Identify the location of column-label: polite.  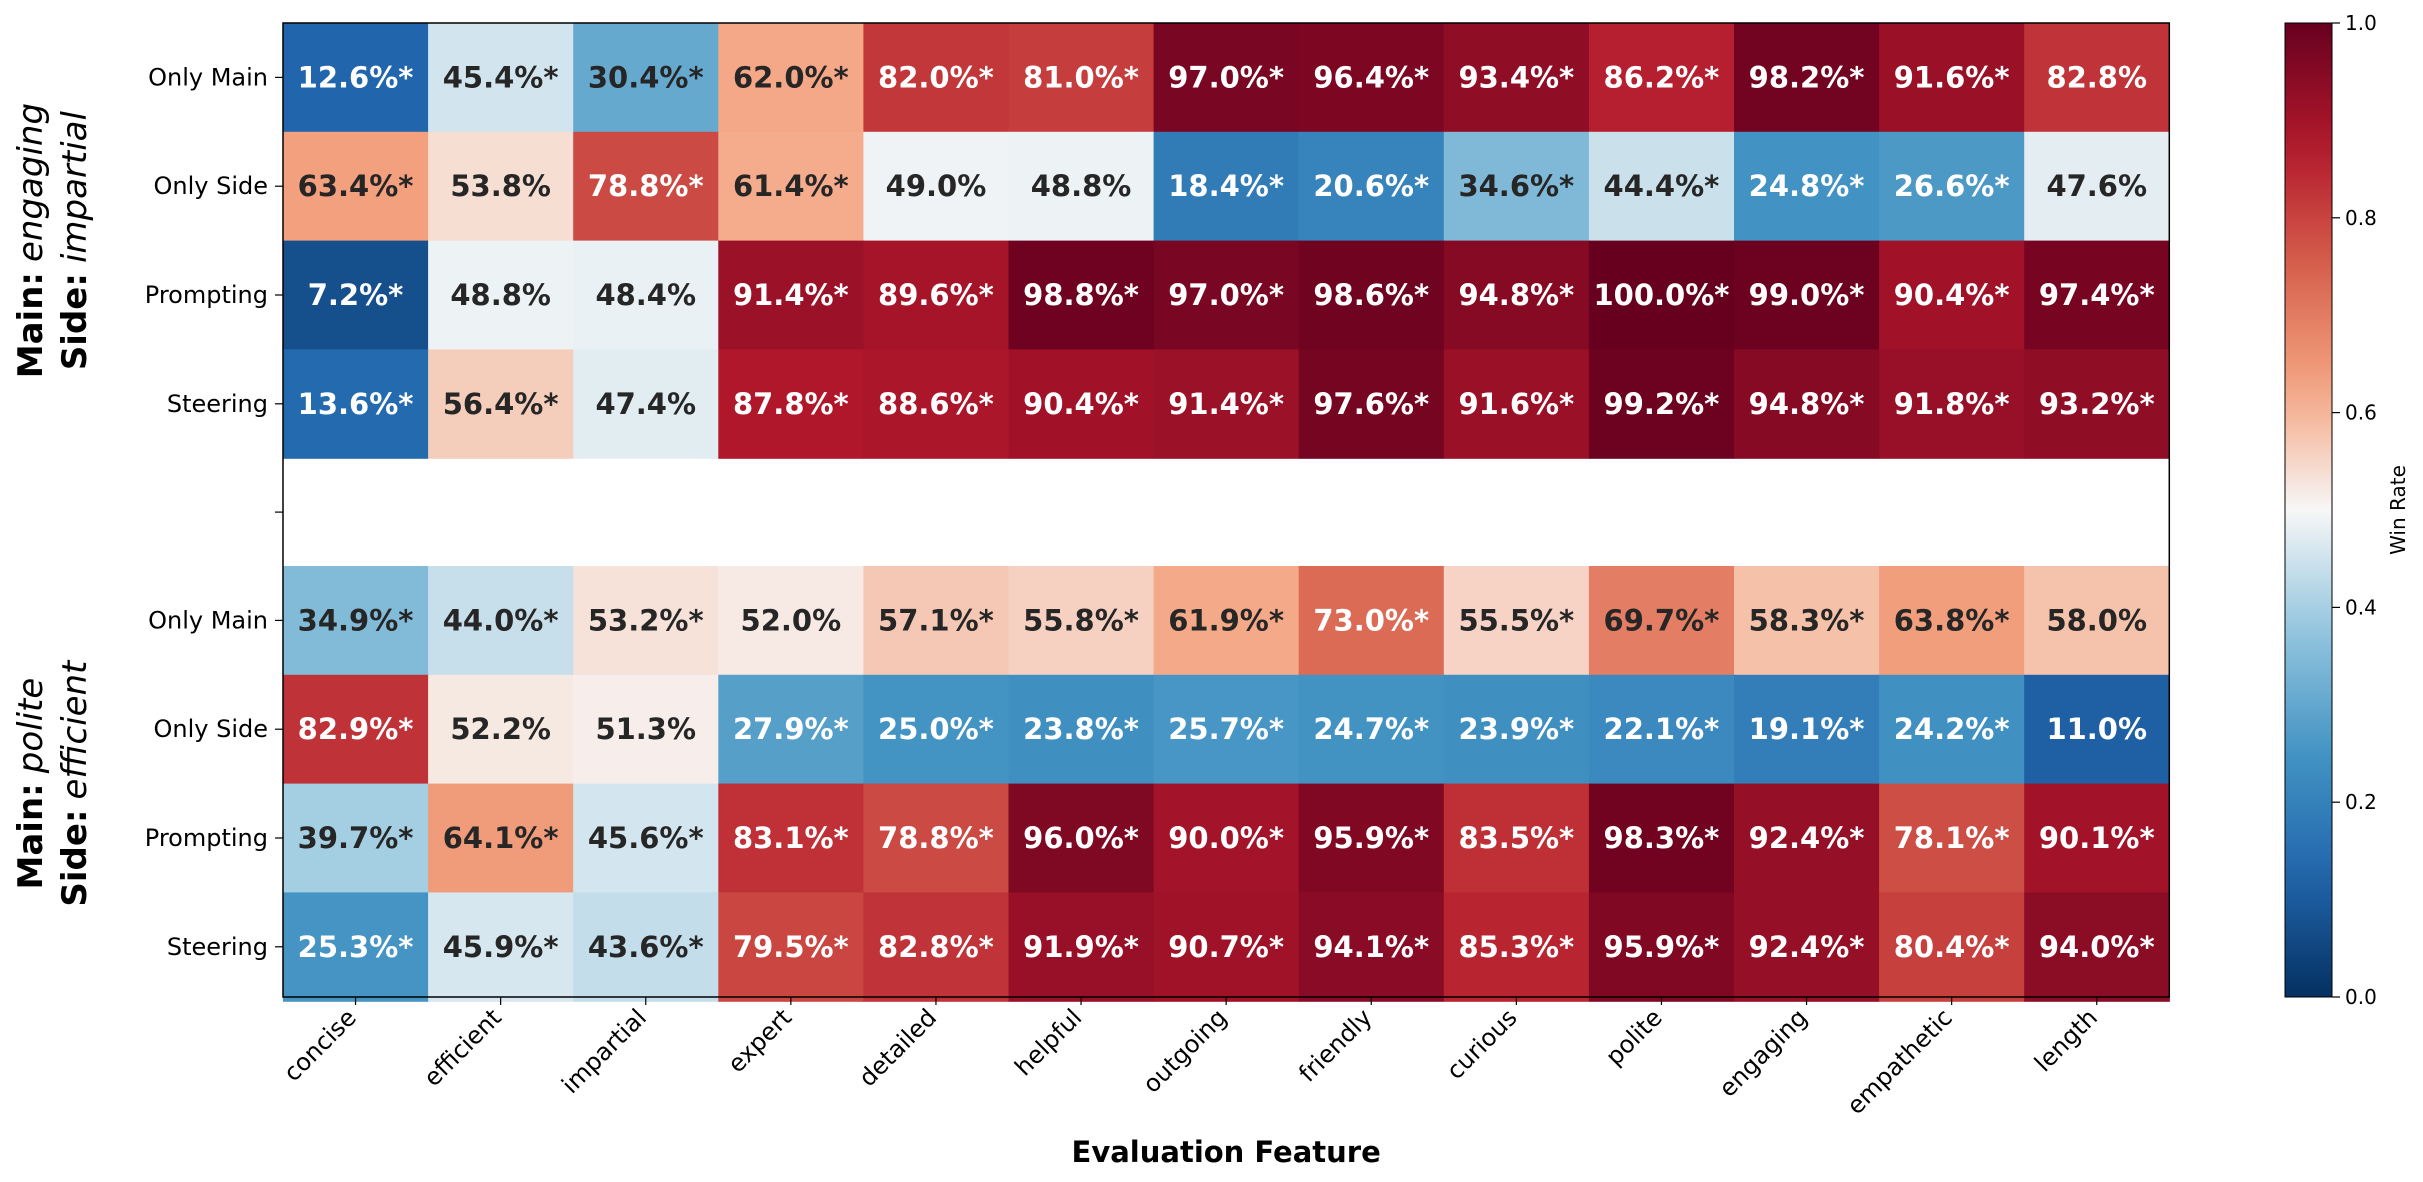
(1633, 1036).